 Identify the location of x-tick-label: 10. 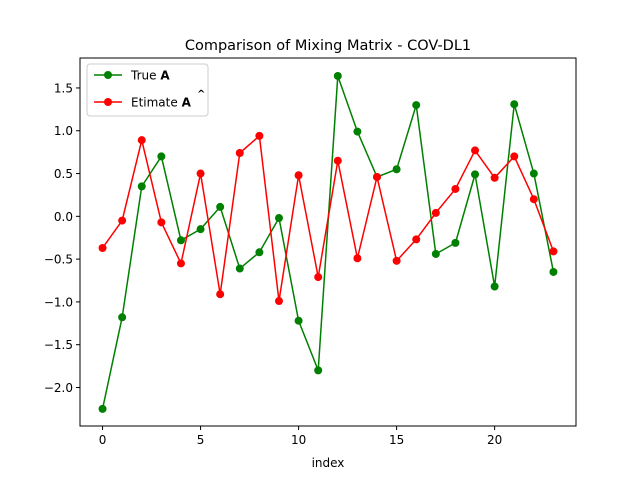
(298, 440).